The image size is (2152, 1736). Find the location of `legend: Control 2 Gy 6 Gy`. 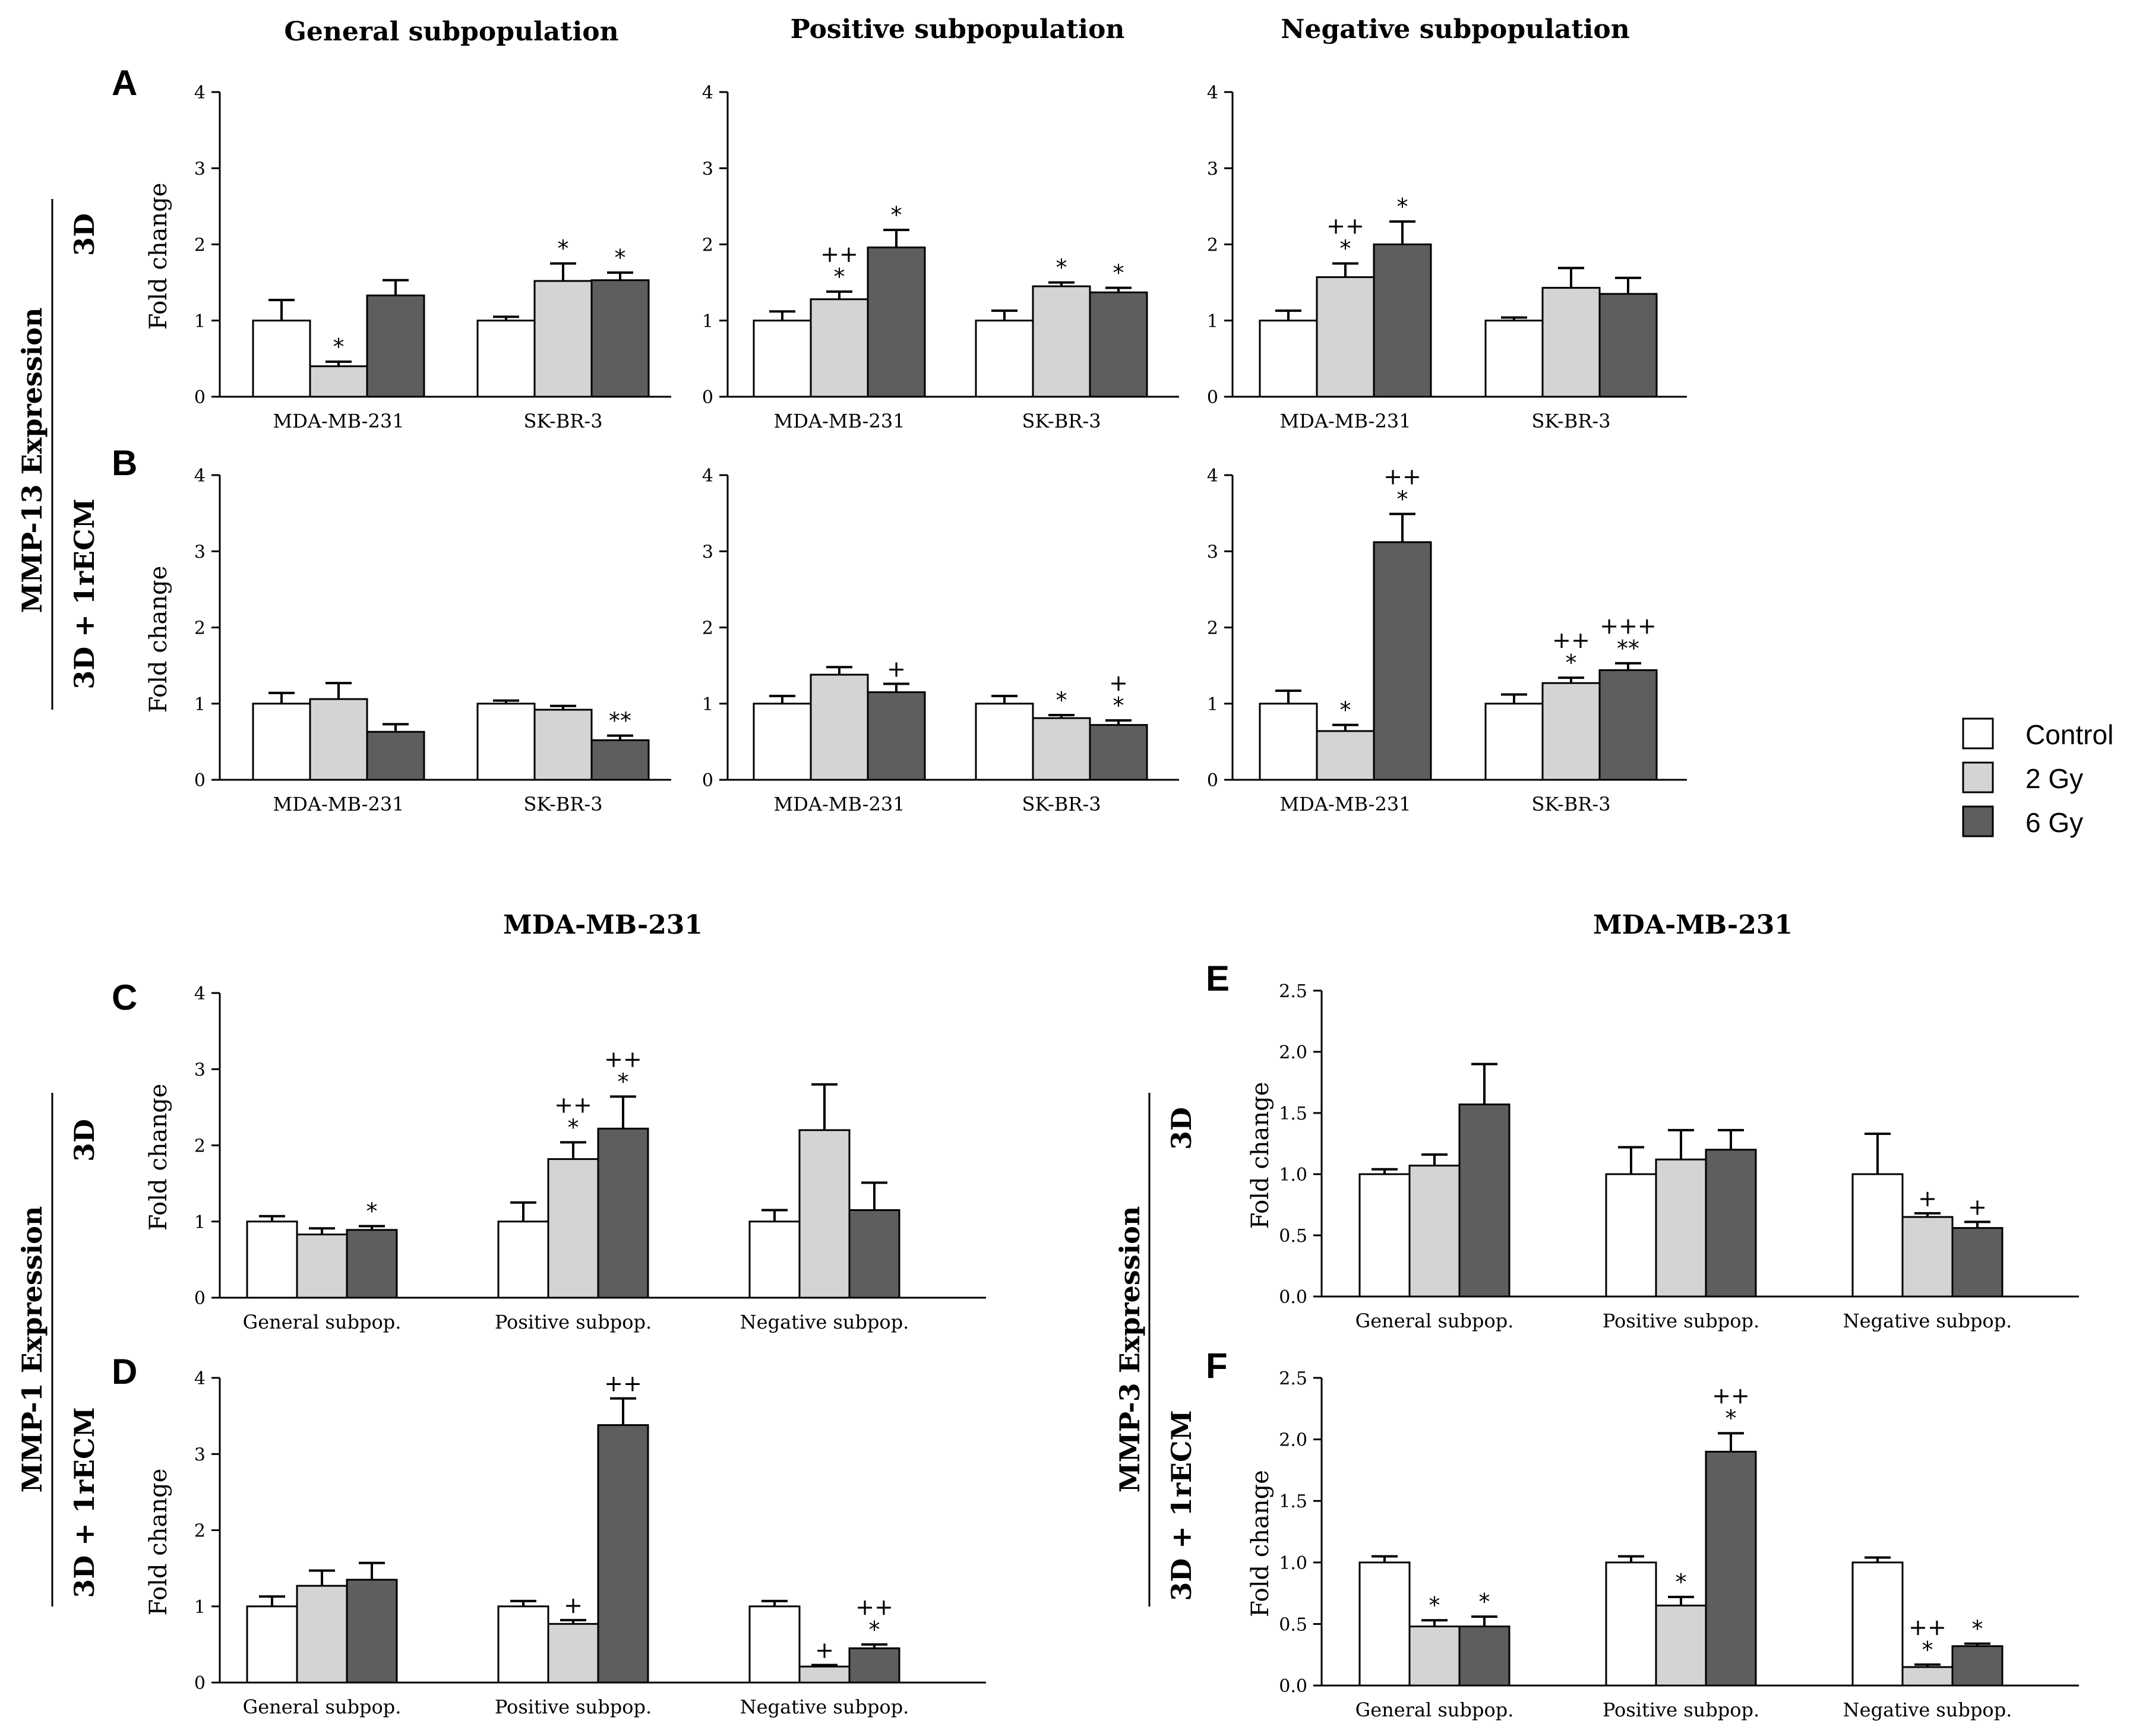

legend: Control 2 Gy 6 Gy is located at coordinates (2037, 777).